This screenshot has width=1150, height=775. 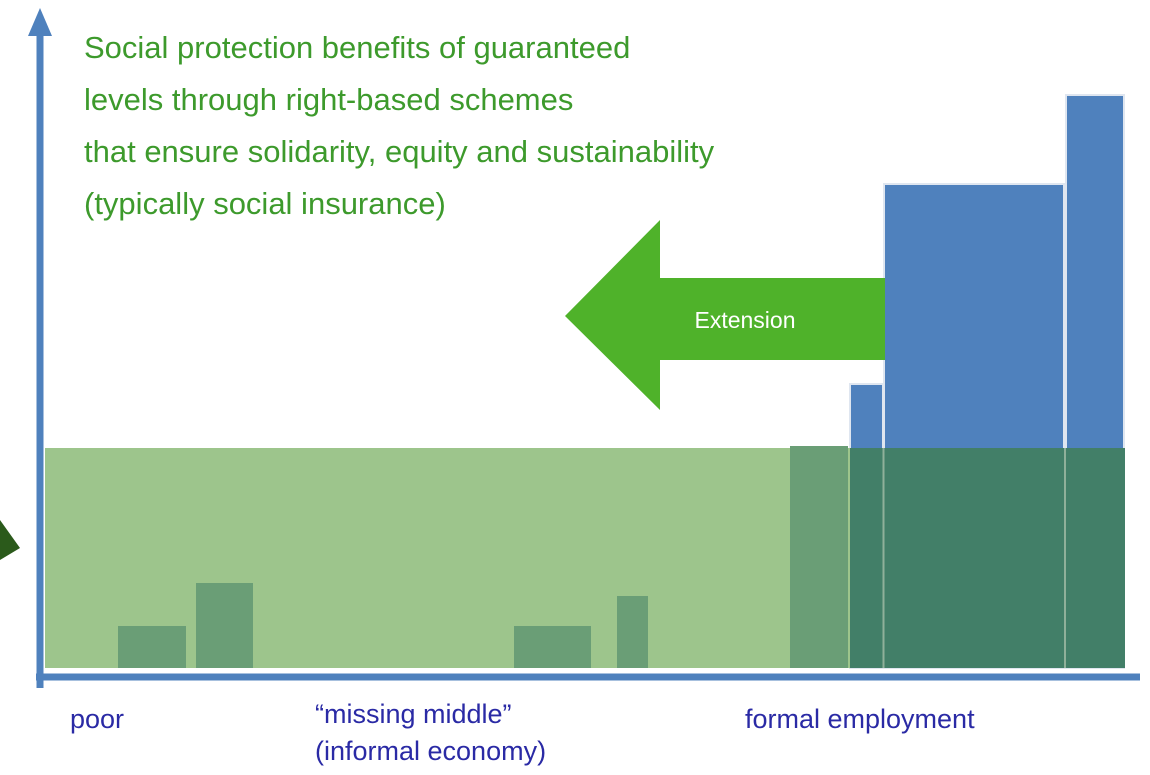 I want to click on title-line: levels through right-based schemes, so click(x=328, y=99).